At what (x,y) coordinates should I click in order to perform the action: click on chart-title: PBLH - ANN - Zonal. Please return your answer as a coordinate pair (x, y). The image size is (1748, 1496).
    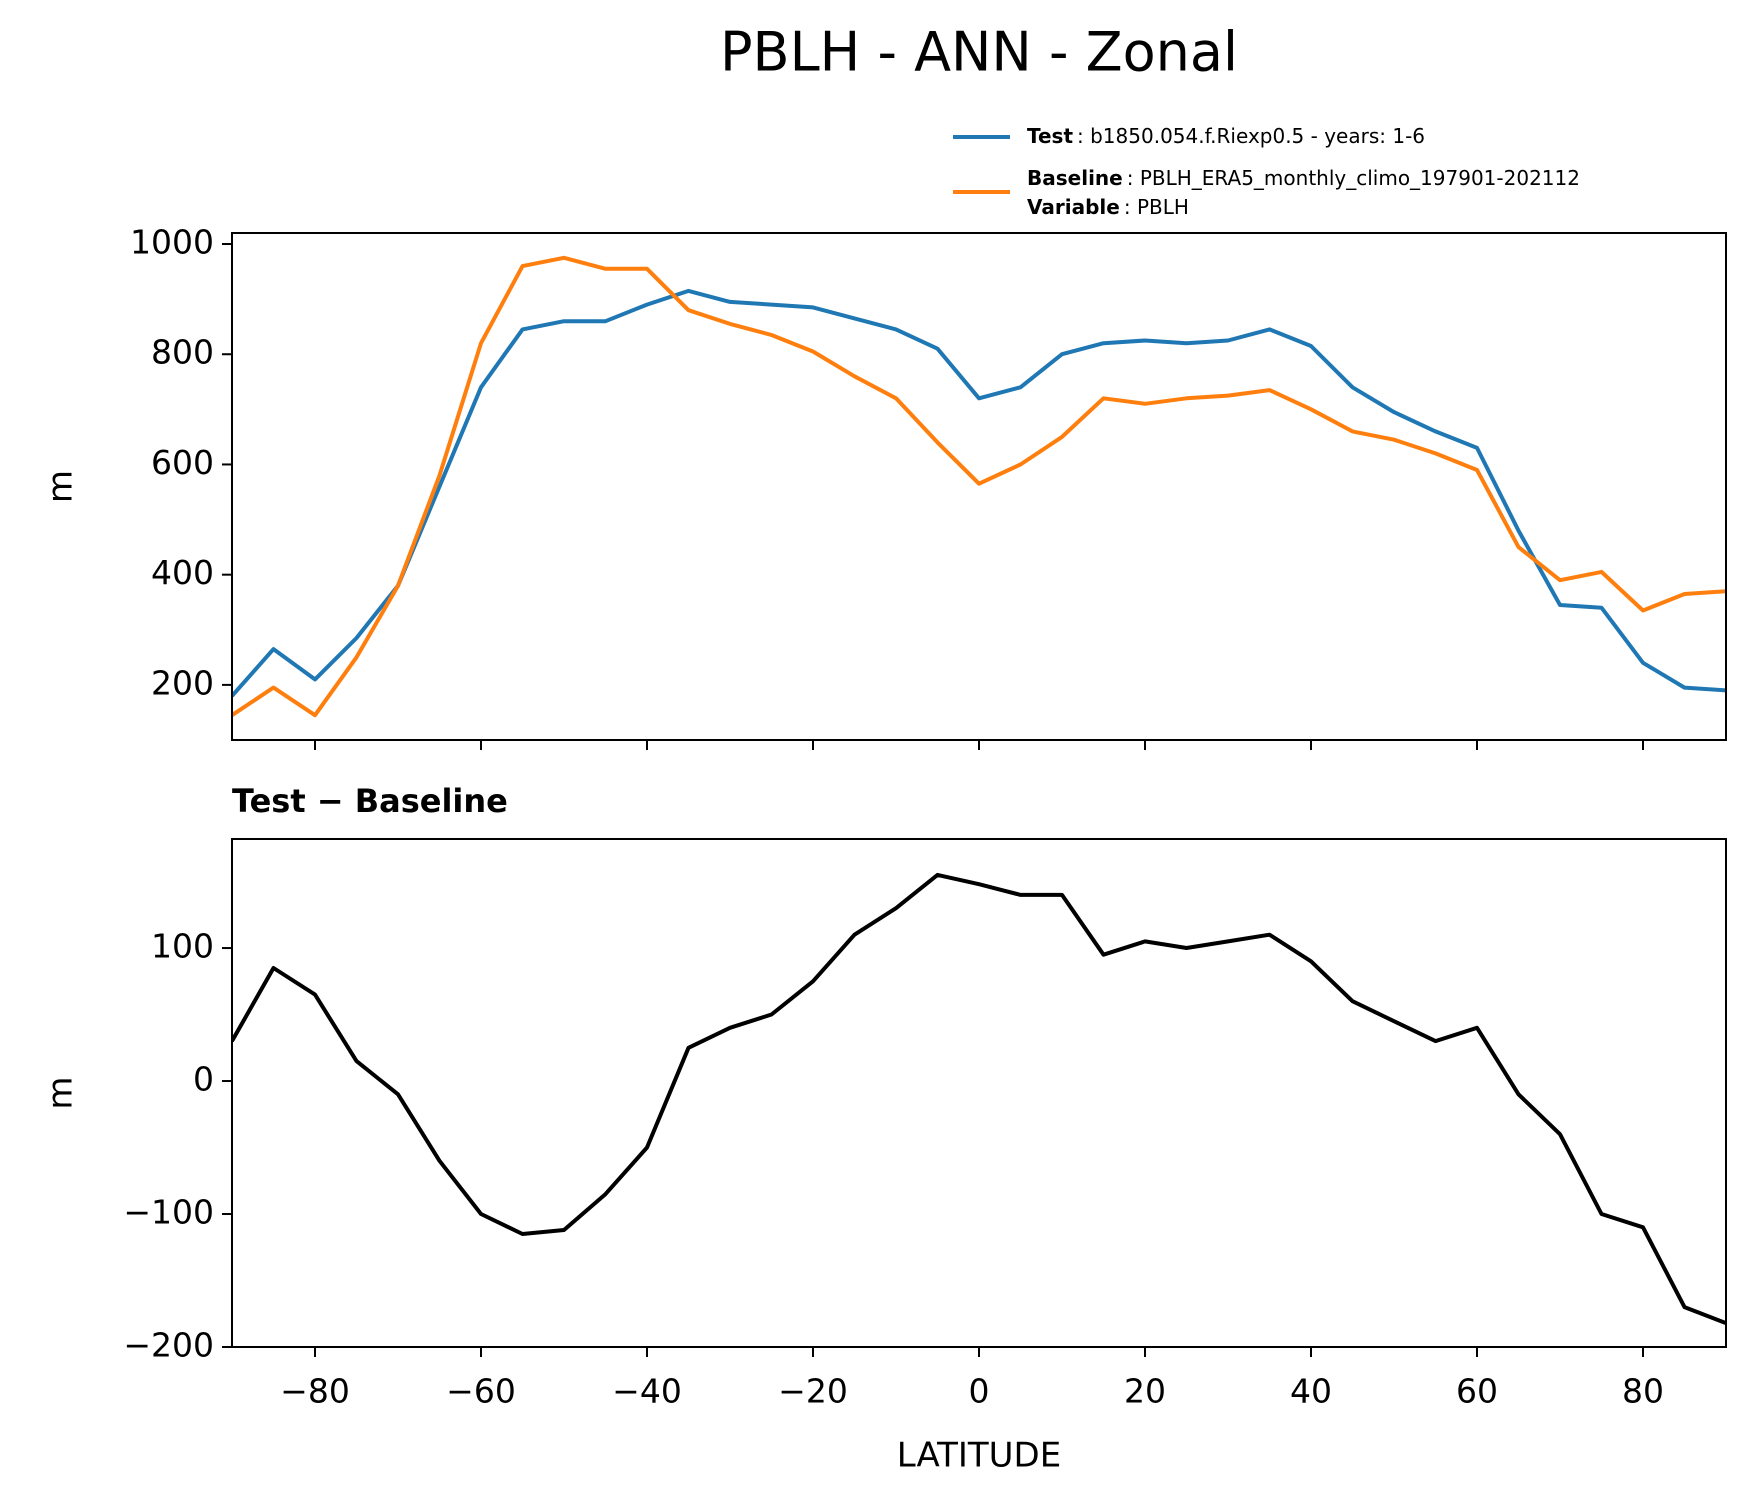
    Looking at the image, I should click on (979, 52).